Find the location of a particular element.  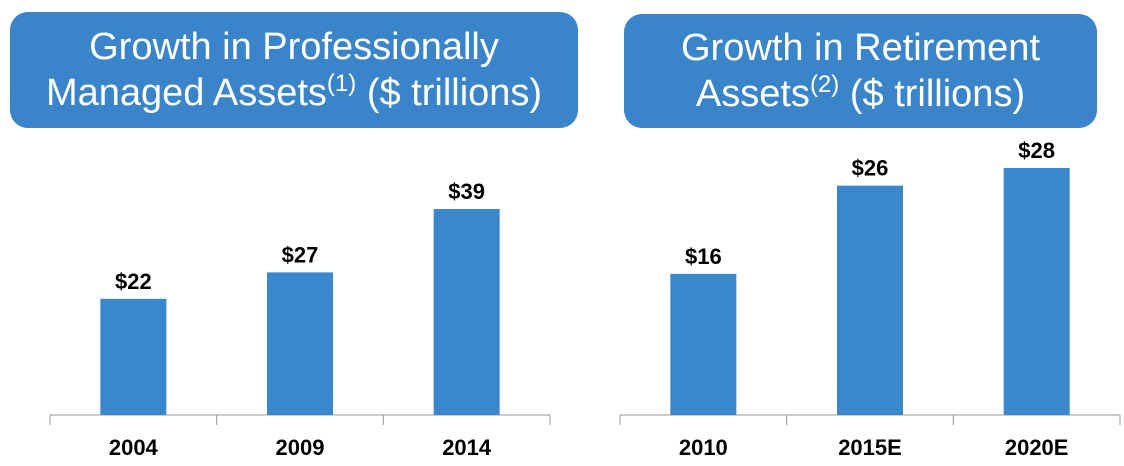

x-tick-label: 2014 is located at coordinates (467, 447).